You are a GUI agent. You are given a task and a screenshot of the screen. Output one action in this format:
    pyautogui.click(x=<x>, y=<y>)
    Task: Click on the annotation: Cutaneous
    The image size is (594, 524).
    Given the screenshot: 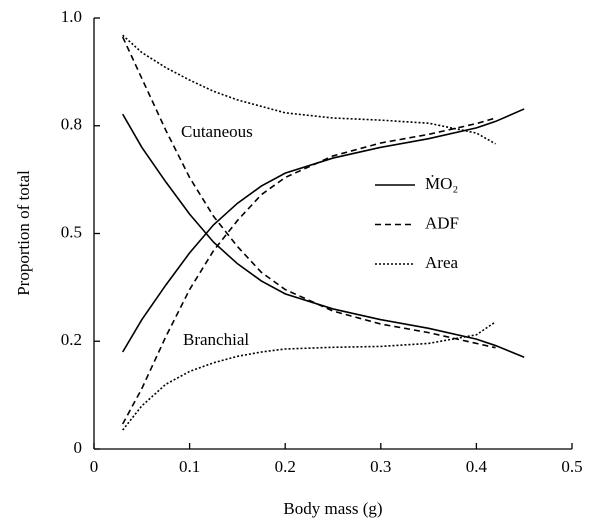 What is the action you would take?
    pyautogui.click(x=217, y=131)
    